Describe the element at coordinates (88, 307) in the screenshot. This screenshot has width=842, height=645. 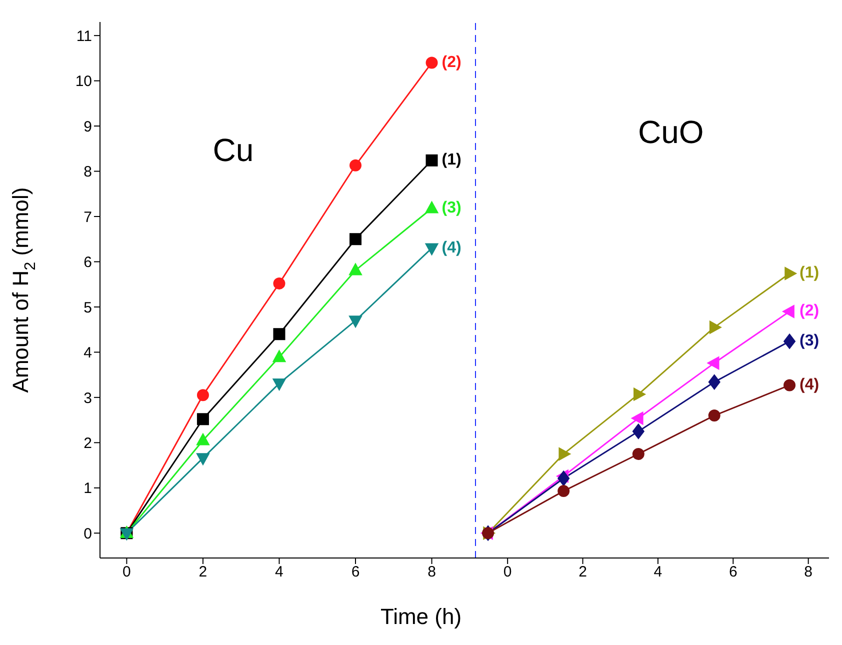
I see `y-tick-label: 5` at that location.